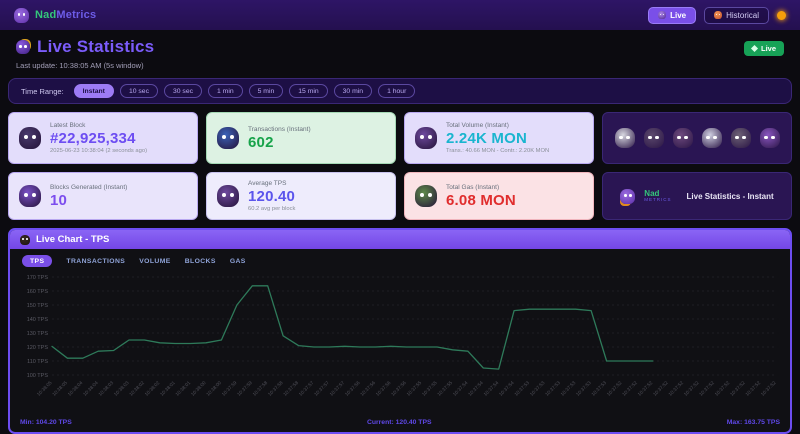 The image size is (800, 434). What do you see at coordinates (200, 261) in the screenshot?
I see `chart-tab-blocks: BLOCKS` at bounding box center [200, 261].